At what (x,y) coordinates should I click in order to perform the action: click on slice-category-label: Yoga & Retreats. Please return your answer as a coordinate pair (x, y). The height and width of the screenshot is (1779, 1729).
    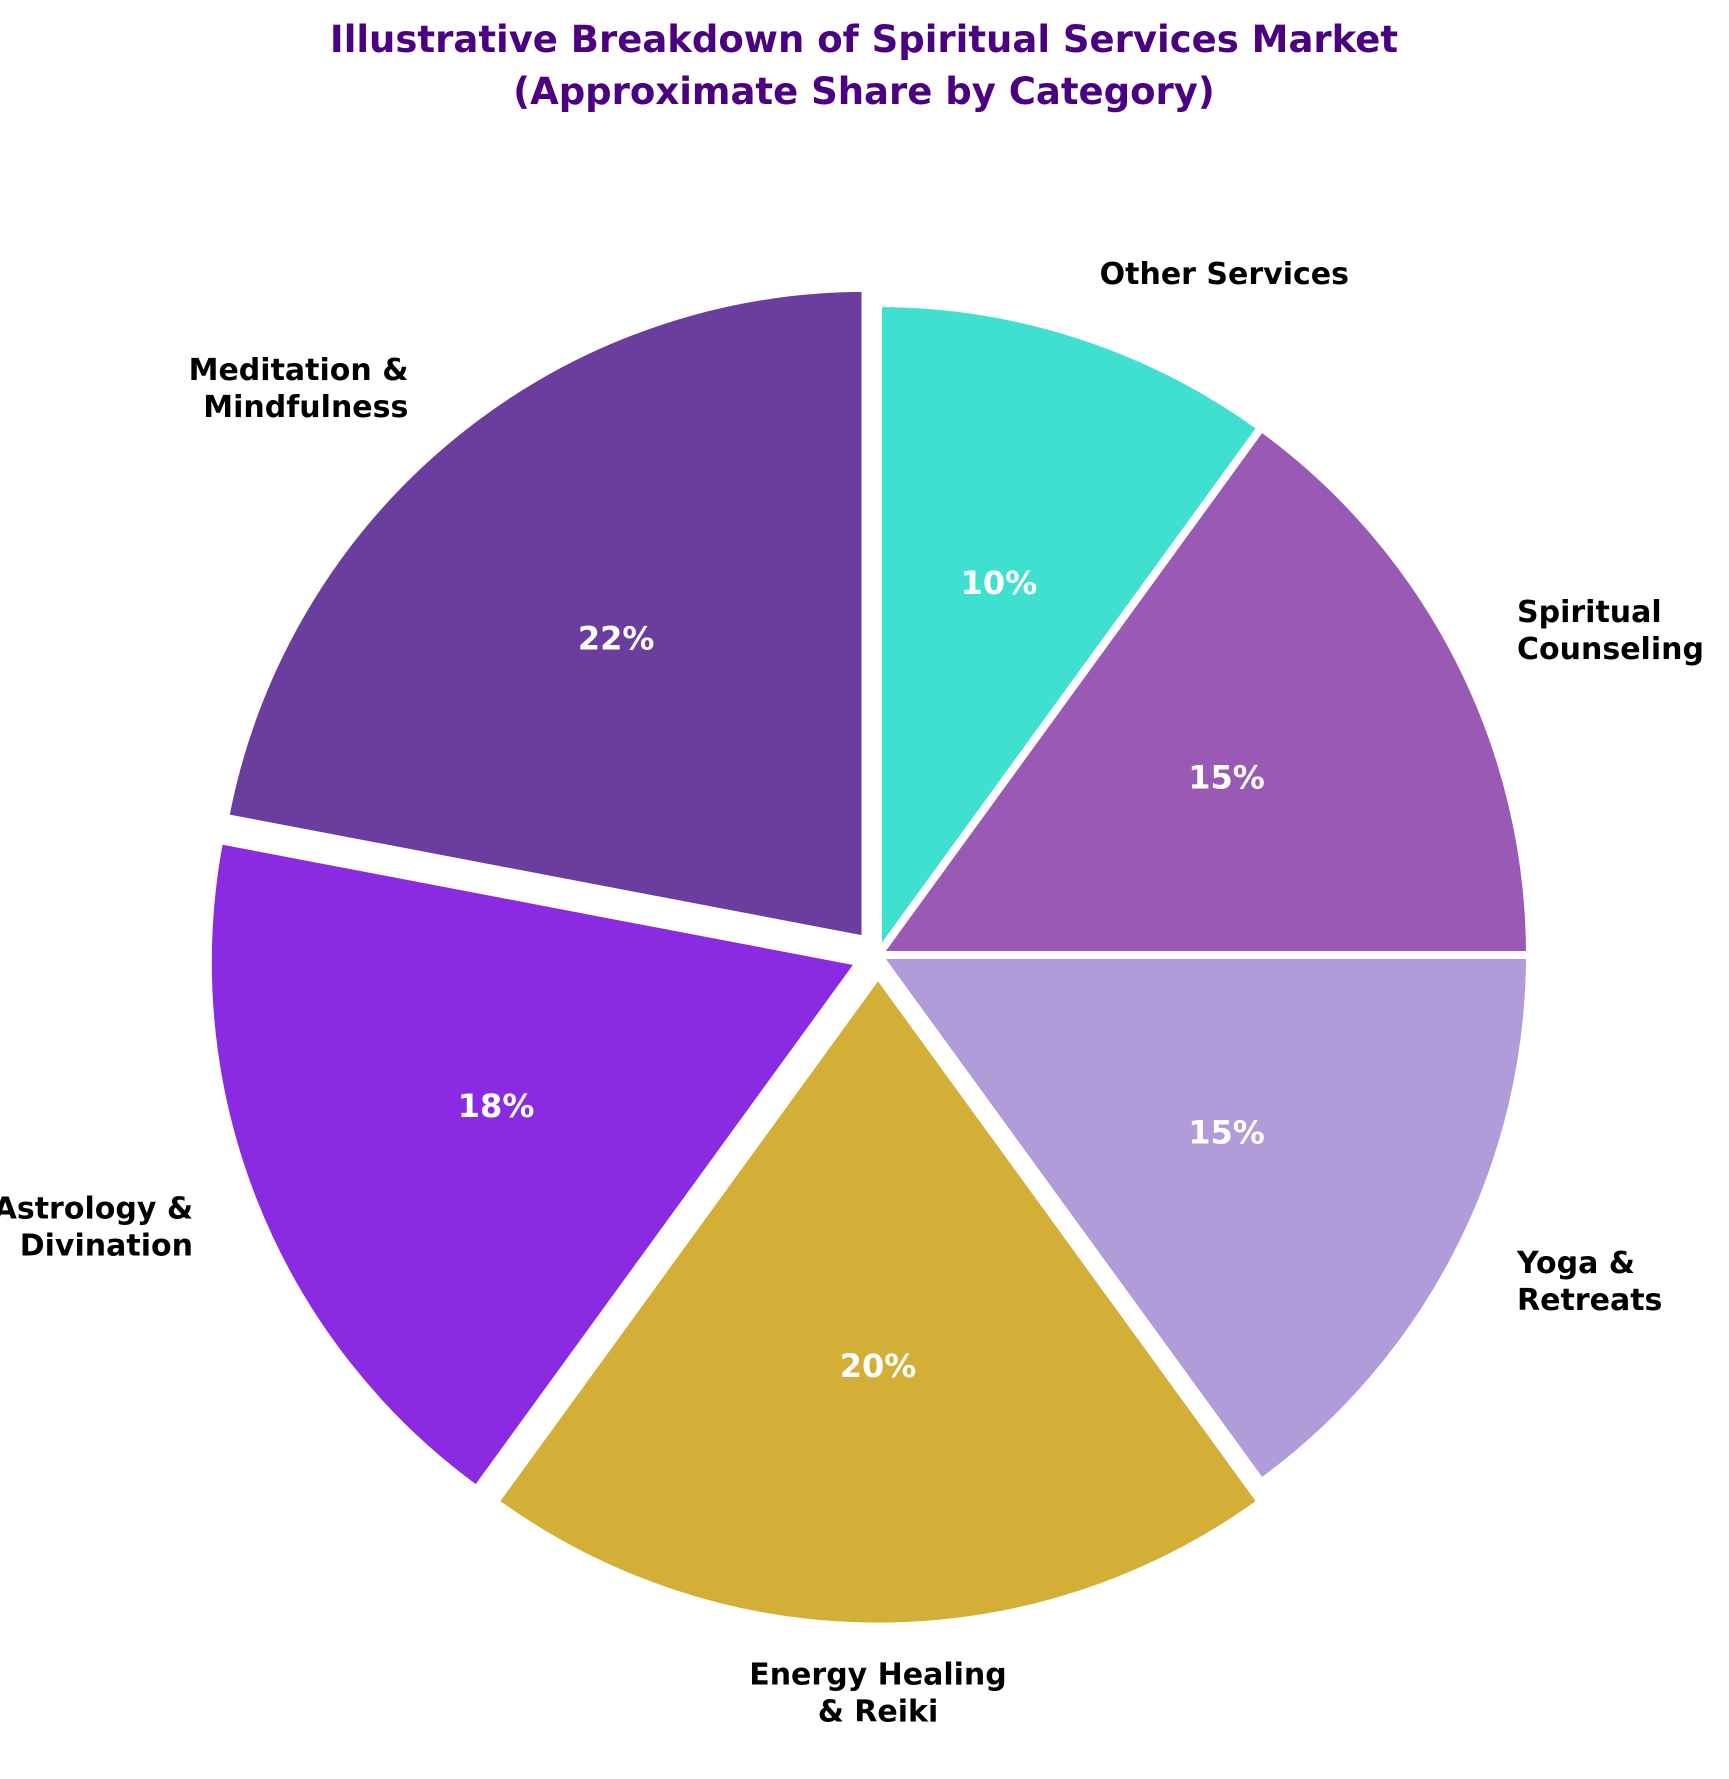
    Looking at the image, I should click on (1589, 1282).